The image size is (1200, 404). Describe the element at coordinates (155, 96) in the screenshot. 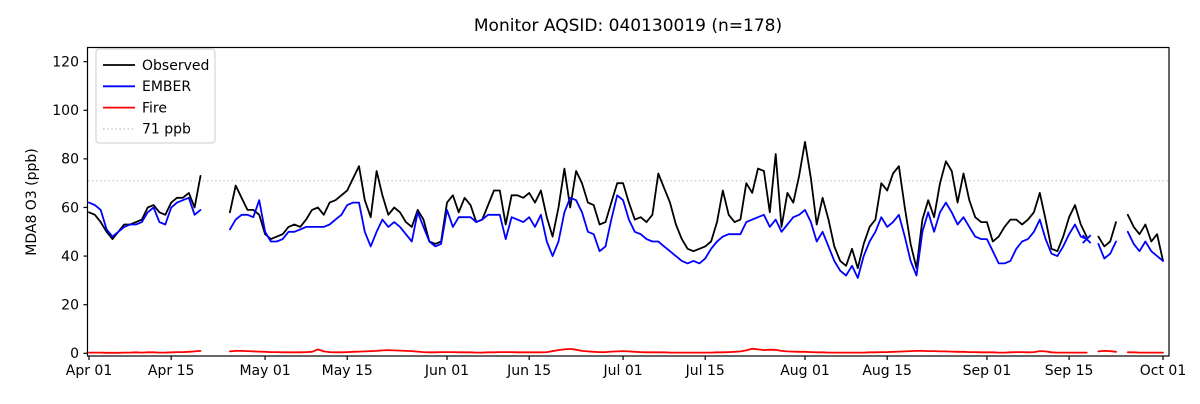

I see `legend: Observed EMBER Fire 71 ppb` at that location.